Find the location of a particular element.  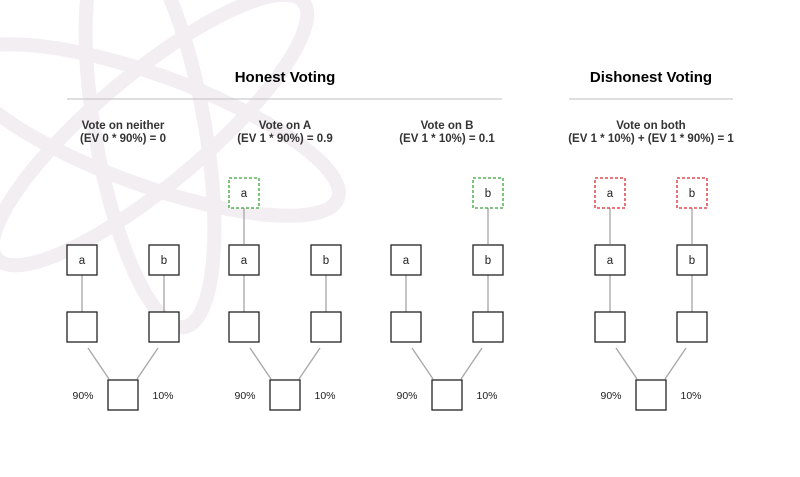

scenario-2: Vote on B(EV 1 * 10%) = 0.1 b a b 90% 10% is located at coordinates (447, 265).